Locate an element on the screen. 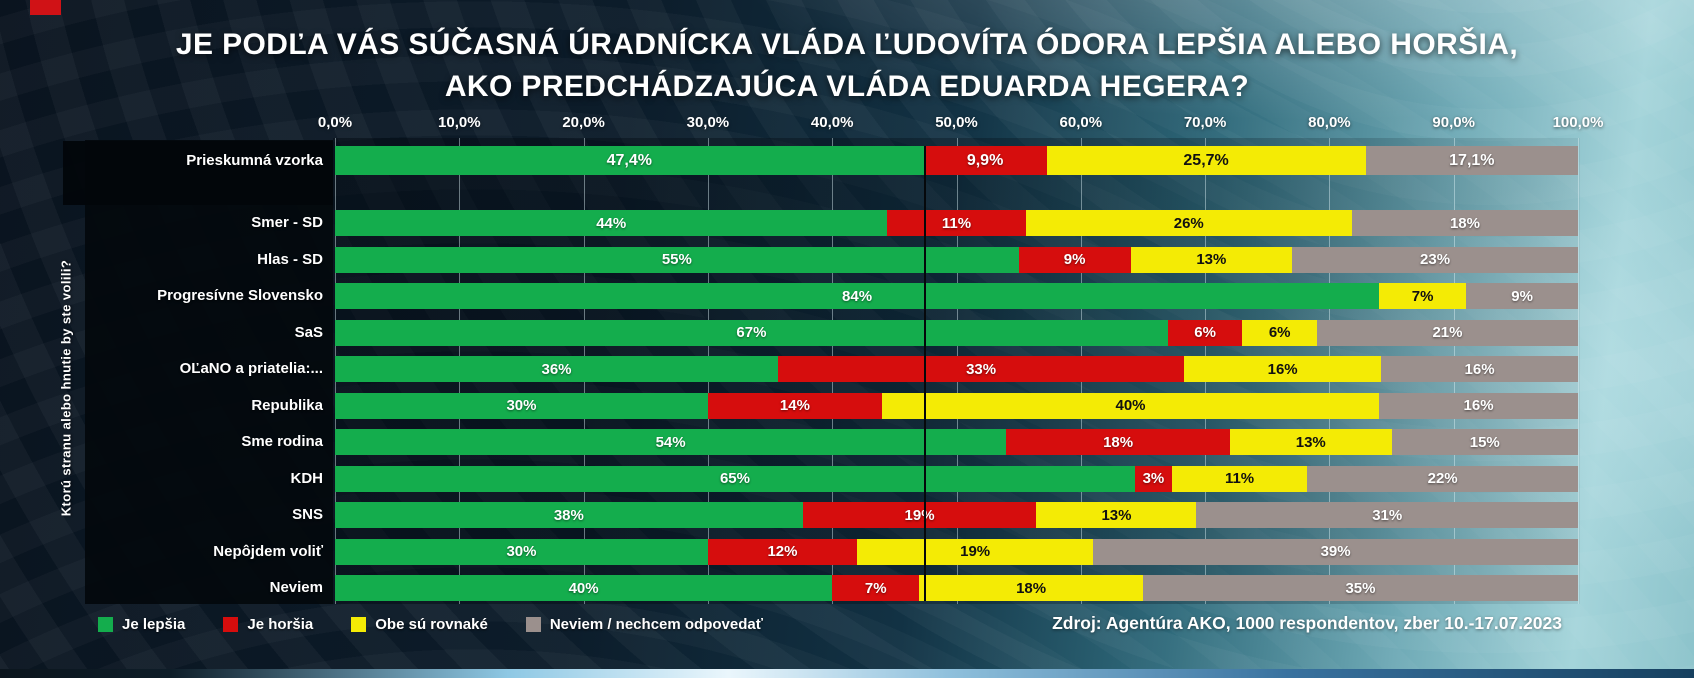 This screenshot has height=678, width=1694. bar-segment-2: 11% is located at coordinates (956, 223).